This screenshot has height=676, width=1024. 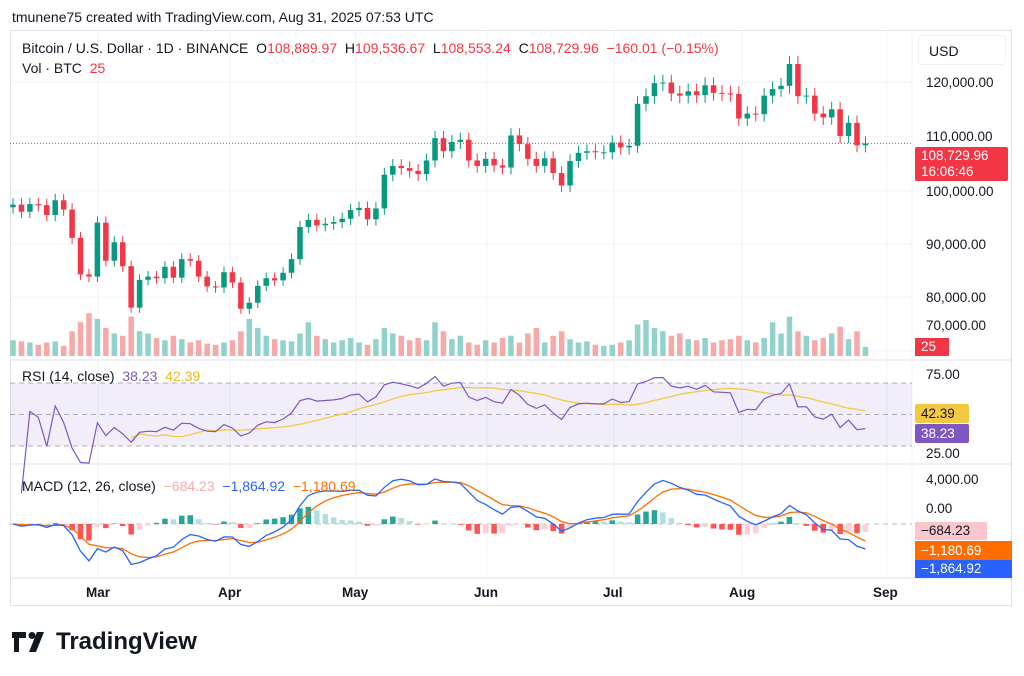 I want to click on rsi-tick: 75.00, so click(x=943, y=374).